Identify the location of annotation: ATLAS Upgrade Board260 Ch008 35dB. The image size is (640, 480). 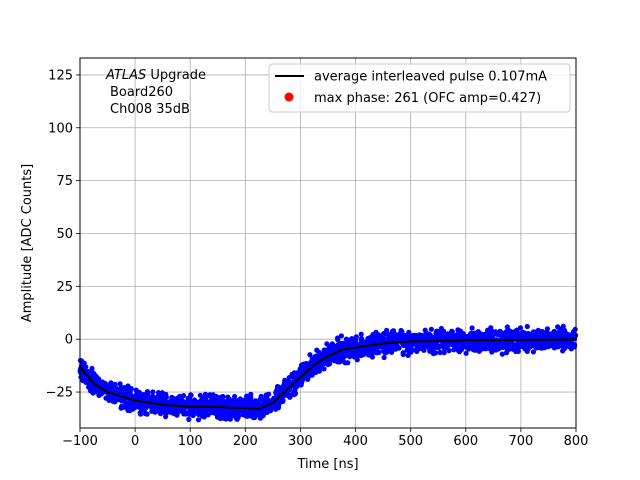
(155, 92).